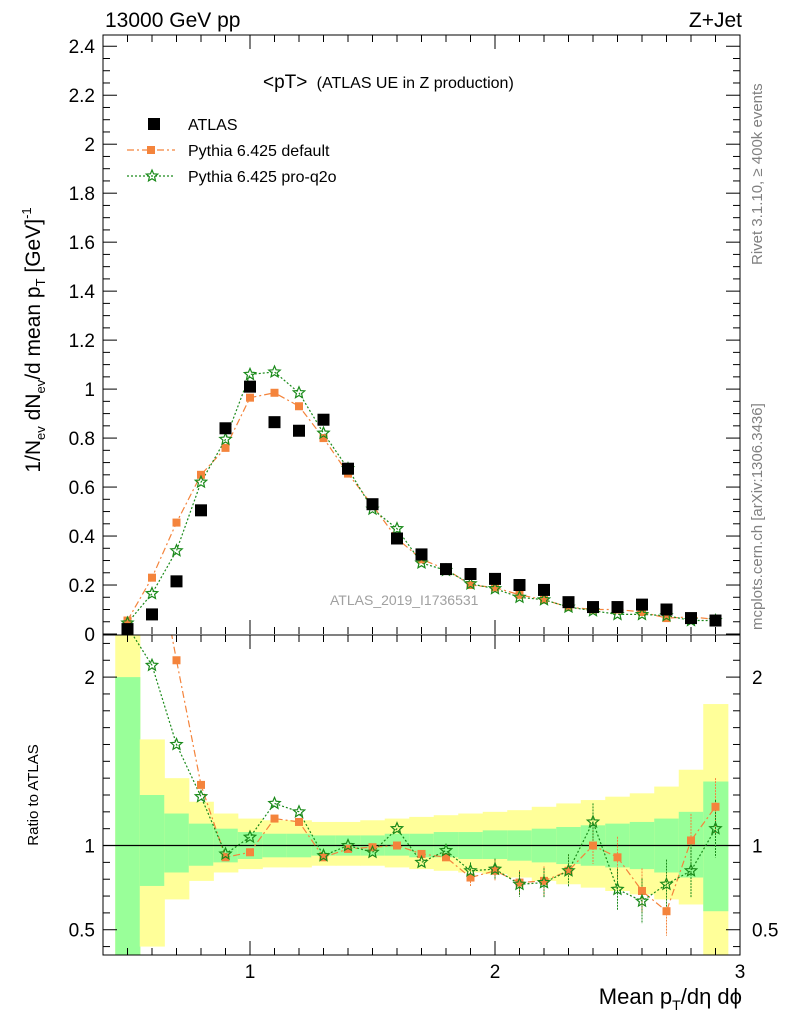  Describe the element at coordinates (89, 390) in the screenshot. I see `top-y-tick-label: 1` at that location.